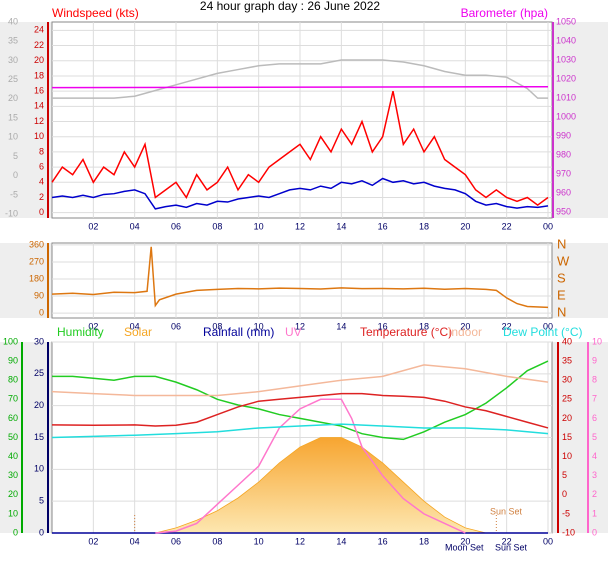 The width and height of the screenshot is (608, 561). Describe the element at coordinates (39, 75) in the screenshot. I see `y-tick-label: 18` at that location.